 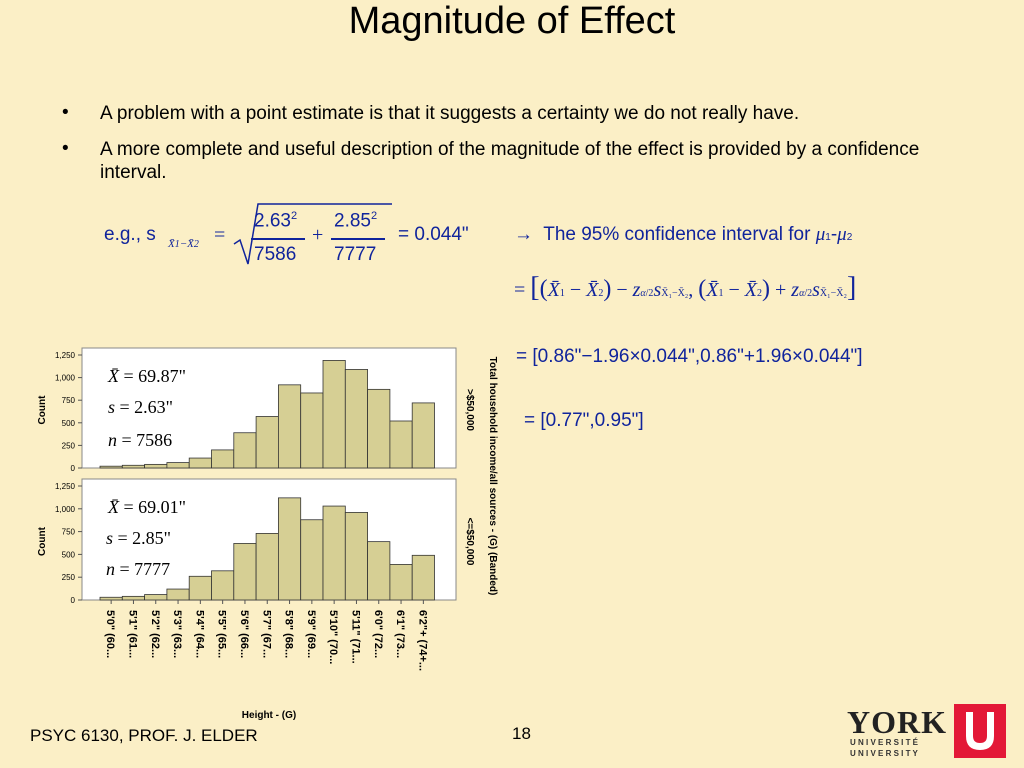 What do you see at coordinates (433, 234) in the screenshot?
I see `se-result: = 0.044"` at bounding box center [433, 234].